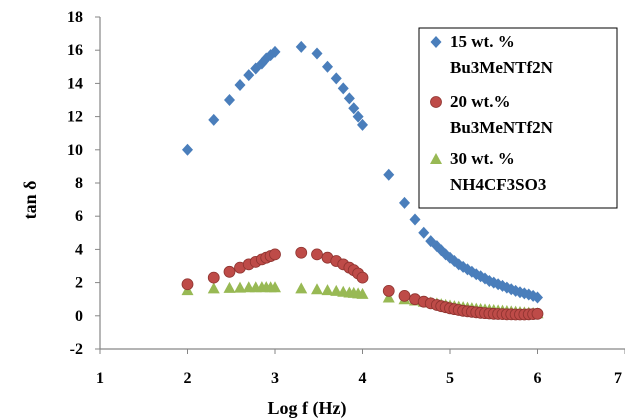  What do you see at coordinates (30, 200) in the screenshot?
I see `y-axis-title: tan δ` at bounding box center [30, 200].